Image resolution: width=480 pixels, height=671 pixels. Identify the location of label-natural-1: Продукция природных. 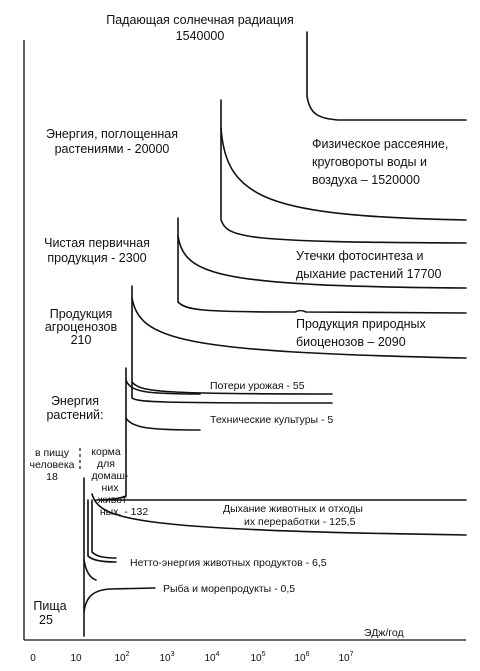
(361, 324).